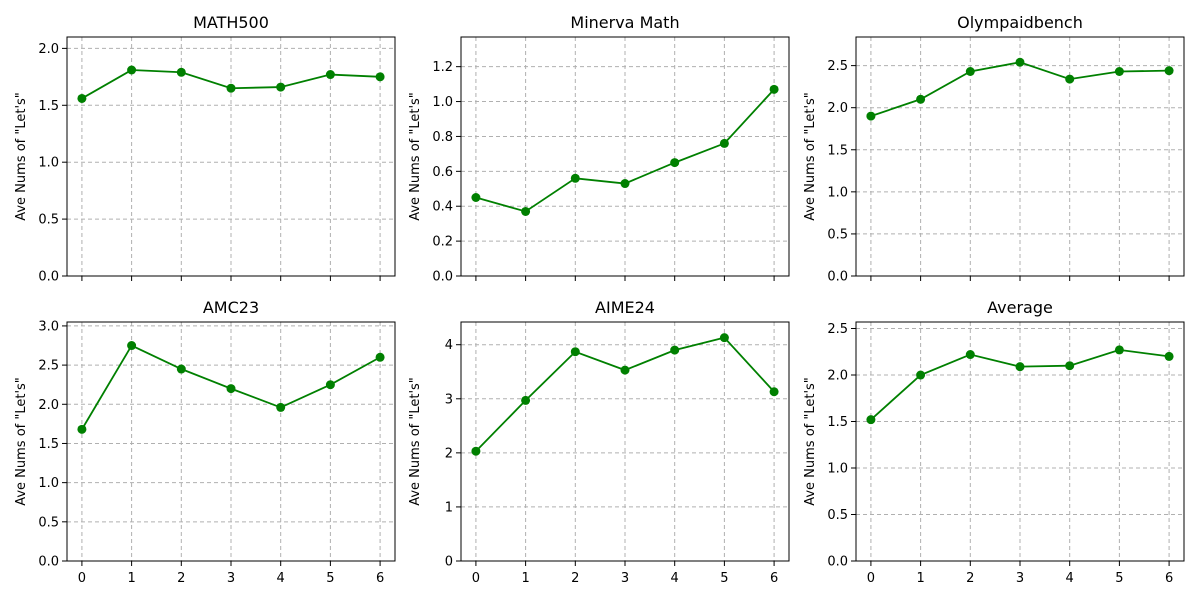  I want to click on y-tick-label: 1.2, so click(442, 67).